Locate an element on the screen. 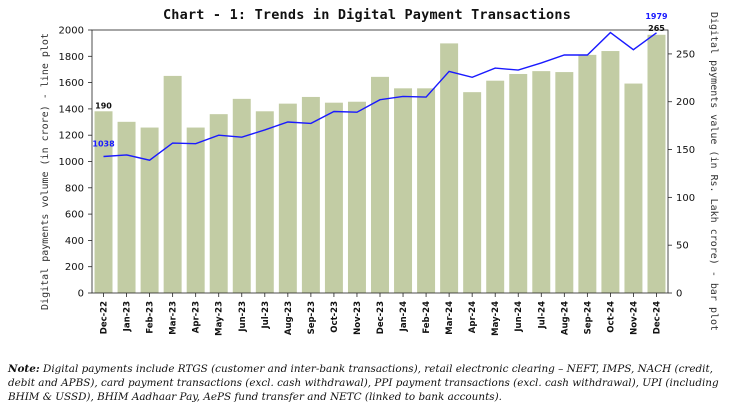 The width and height of the screenshot is (734, 415). right-tick-label: 150 is located at coordinates (685, 150).